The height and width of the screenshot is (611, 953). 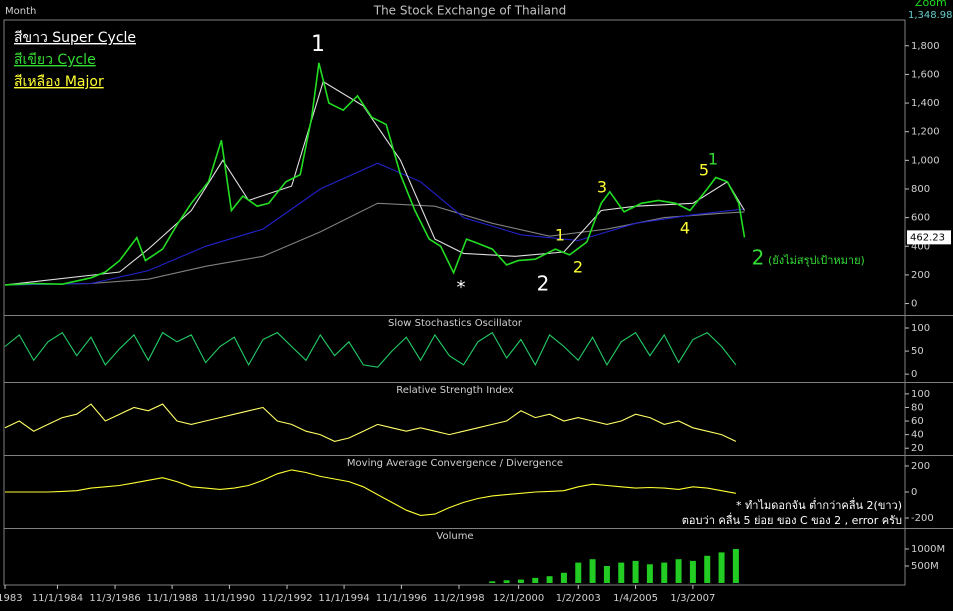 I want to click on panel-title: Relative Strength Index, so click(x=455, y=390).